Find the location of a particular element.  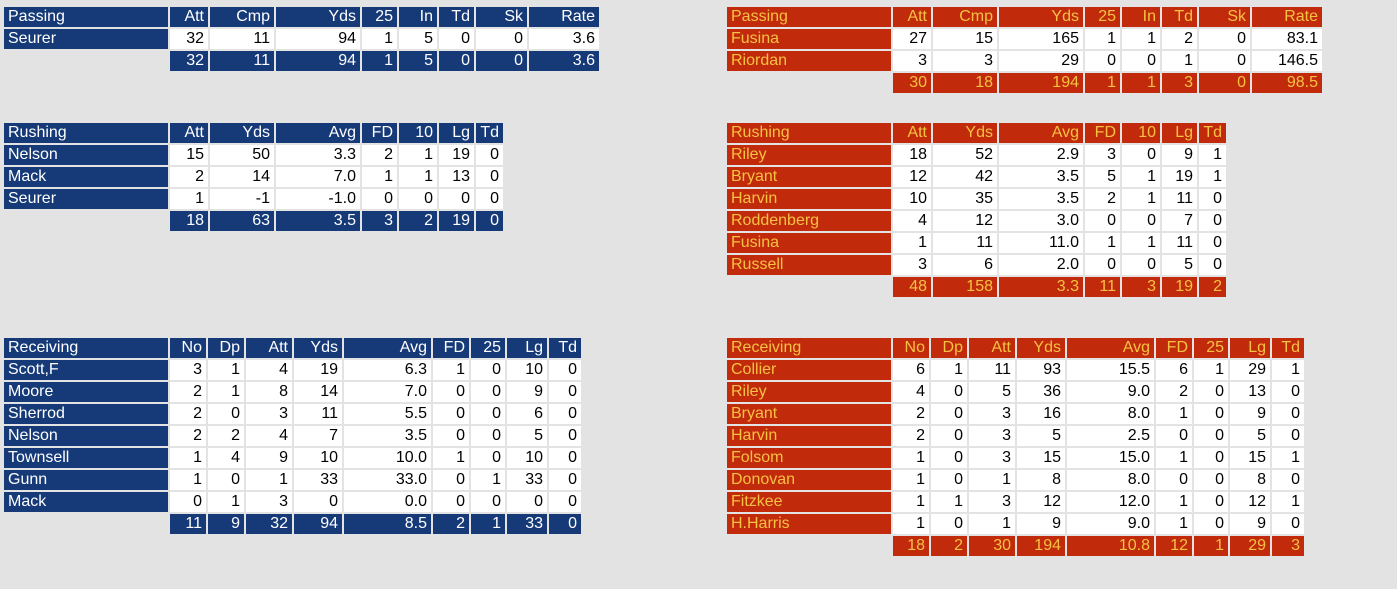

stat-cell: 93 is located at coordinates (1041, 370).